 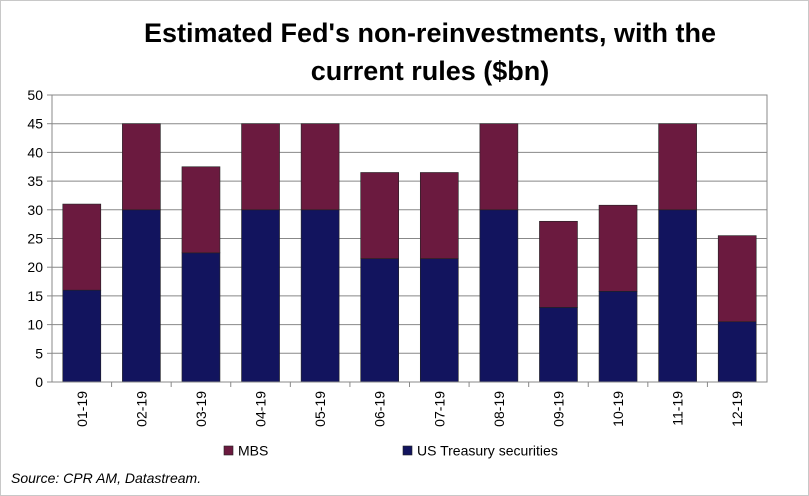 I want to click on y-tick-label: 25, so click(x=35, y=239).